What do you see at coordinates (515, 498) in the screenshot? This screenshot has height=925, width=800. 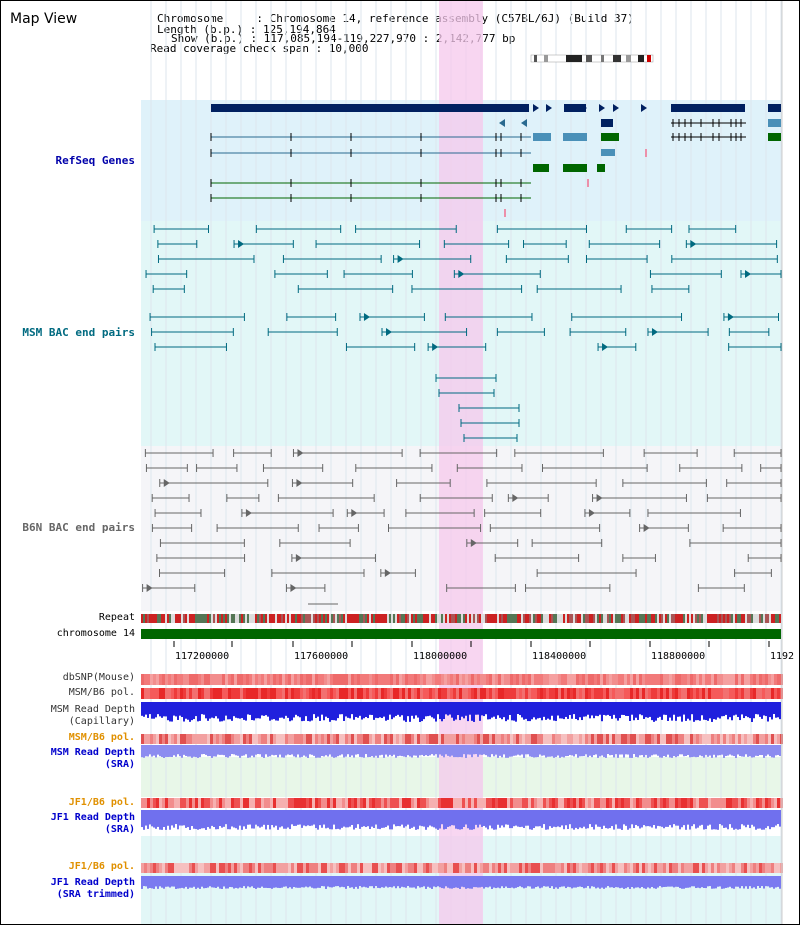 I see `bac-arrow` at bounding box center [515, 498].